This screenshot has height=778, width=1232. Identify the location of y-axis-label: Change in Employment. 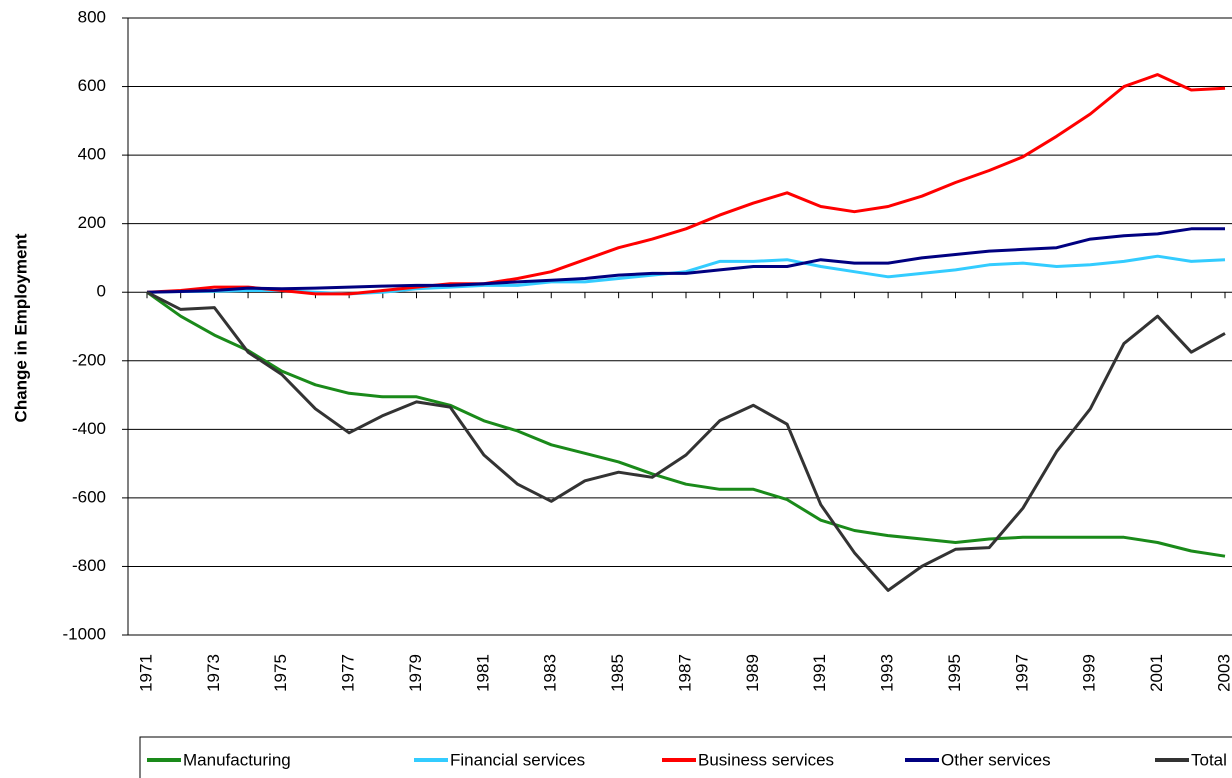
(20, 327).